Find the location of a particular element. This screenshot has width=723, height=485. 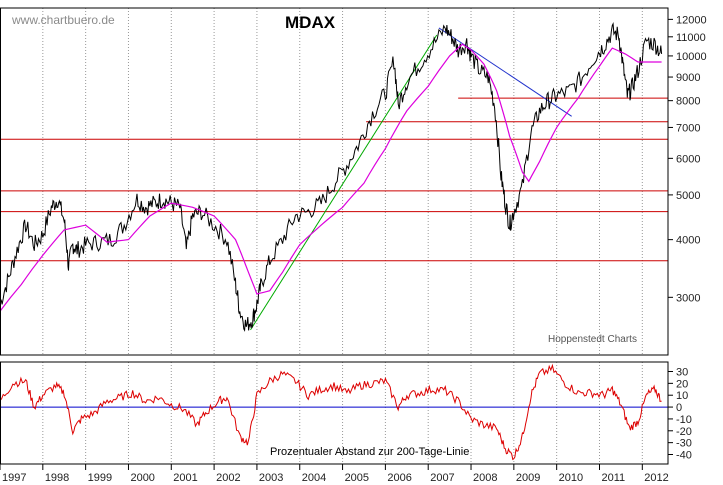

x-tick-label-2003: 2003 is located at coordinates (271, 478).